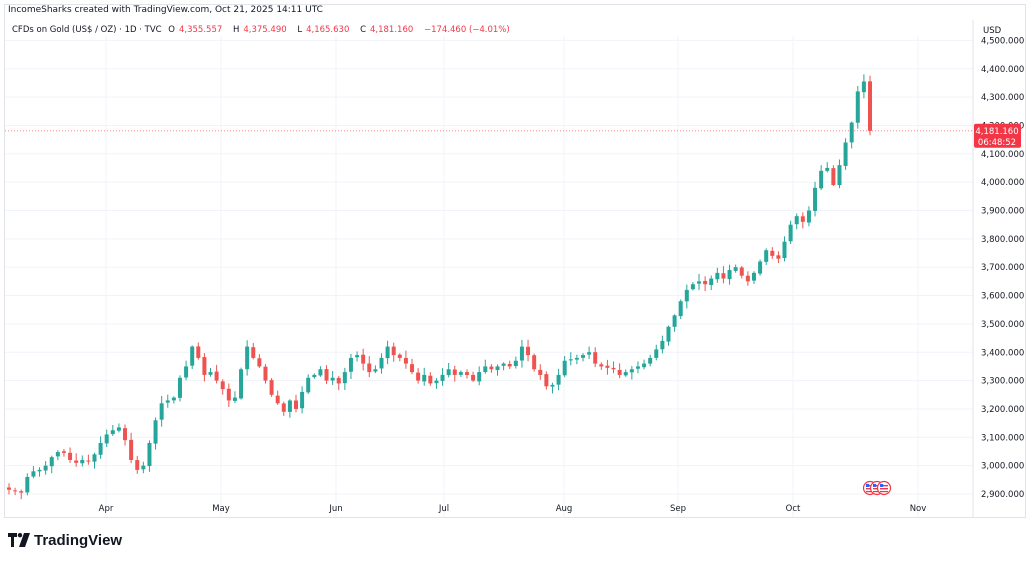 The height and width of the screenshot is (561, 1032). What do you see at coordinates (19, 540) in the screenshot?
I see `tradingview-logo-icon` at bounding box center [19, 540].